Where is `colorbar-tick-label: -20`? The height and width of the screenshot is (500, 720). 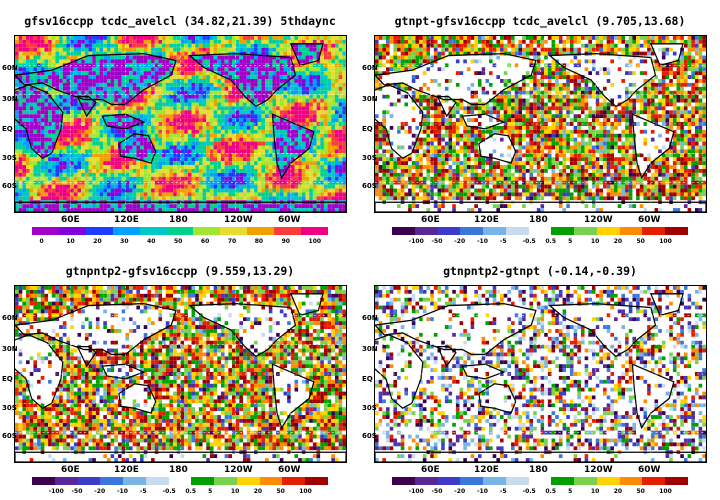
colorbar-tick-label: -20 is located at coordinates (460, 491).